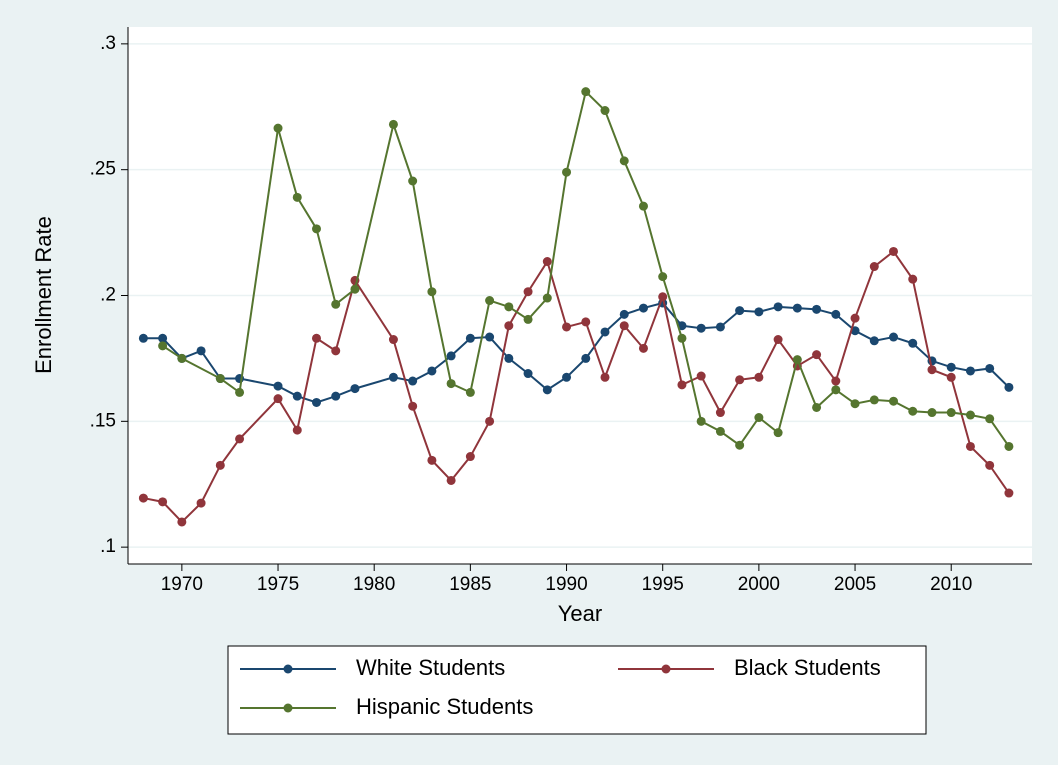 Image resolution: width=1058 pixels, height=765 pixels. I want to click on x-tick-label: 1970, so click(182, 584).